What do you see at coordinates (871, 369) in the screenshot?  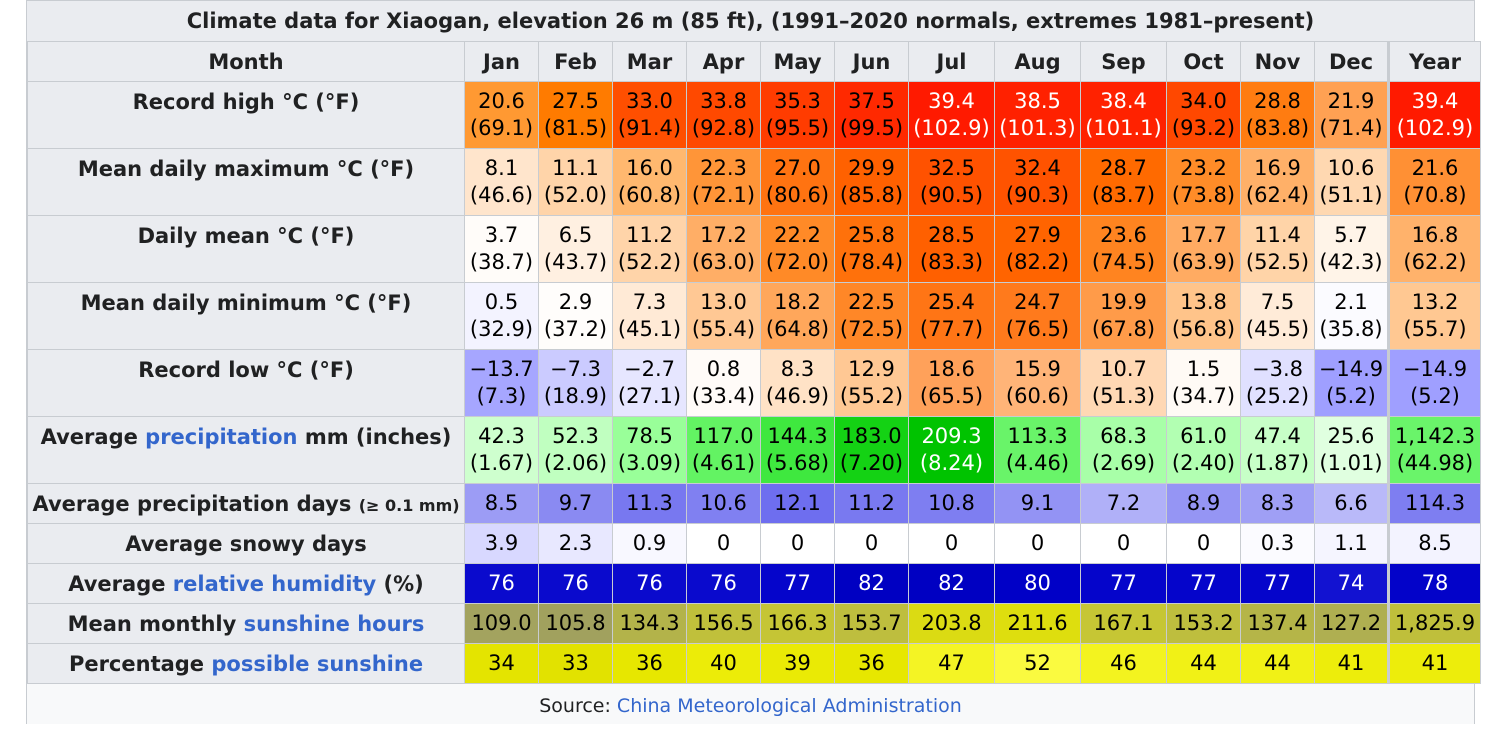 I see `cell-value: 12.9` at bounding box center [871, 369].